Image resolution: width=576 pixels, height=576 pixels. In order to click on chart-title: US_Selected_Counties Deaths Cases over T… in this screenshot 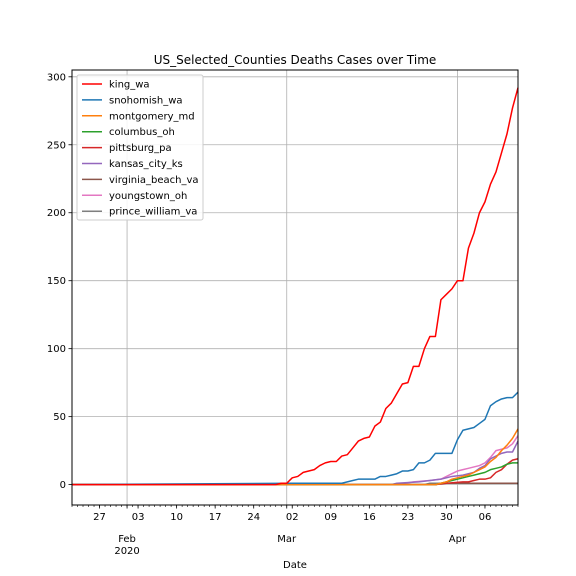, I will do `click(295, 60)`.